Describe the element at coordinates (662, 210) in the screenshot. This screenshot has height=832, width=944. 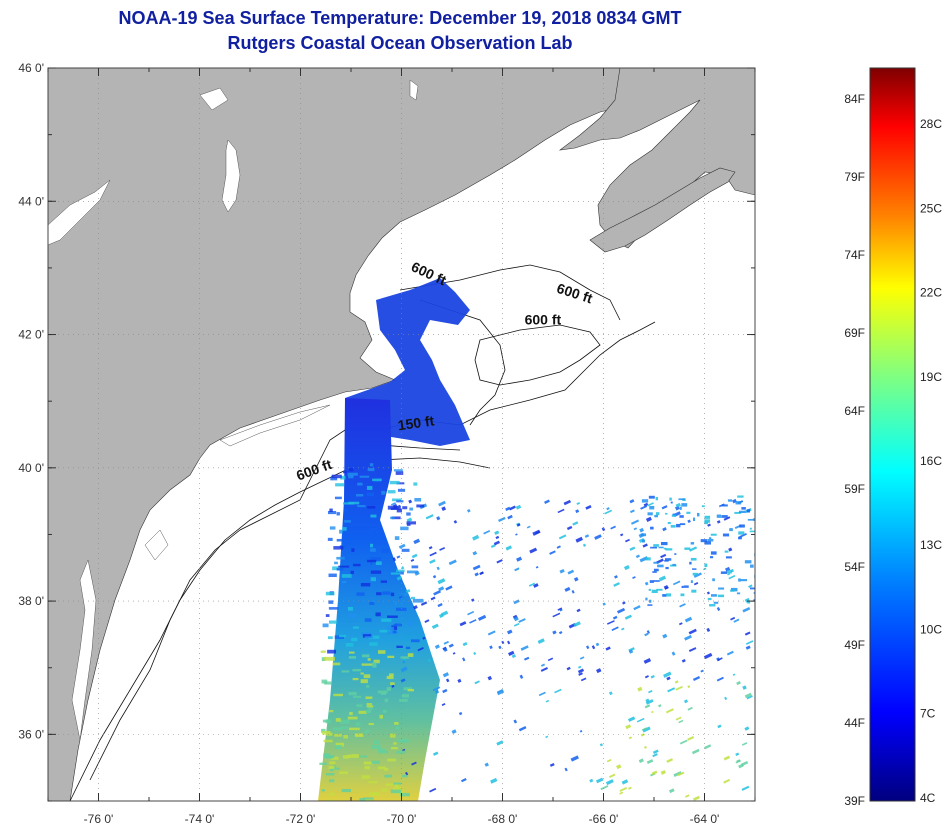
I see `land-nova-scotia` at that location.